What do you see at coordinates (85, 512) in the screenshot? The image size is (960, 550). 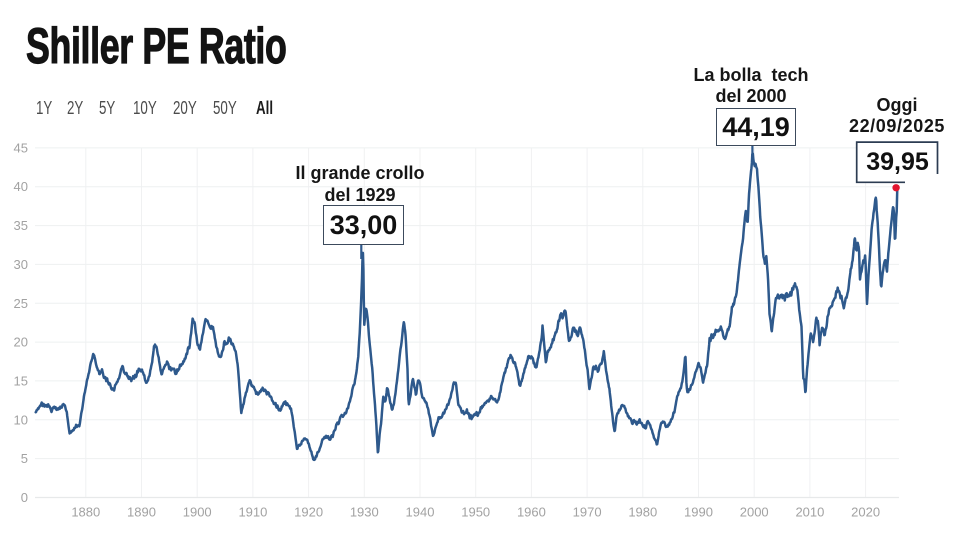 I see `svg-text: 1880` at bounding box center [85, 512].